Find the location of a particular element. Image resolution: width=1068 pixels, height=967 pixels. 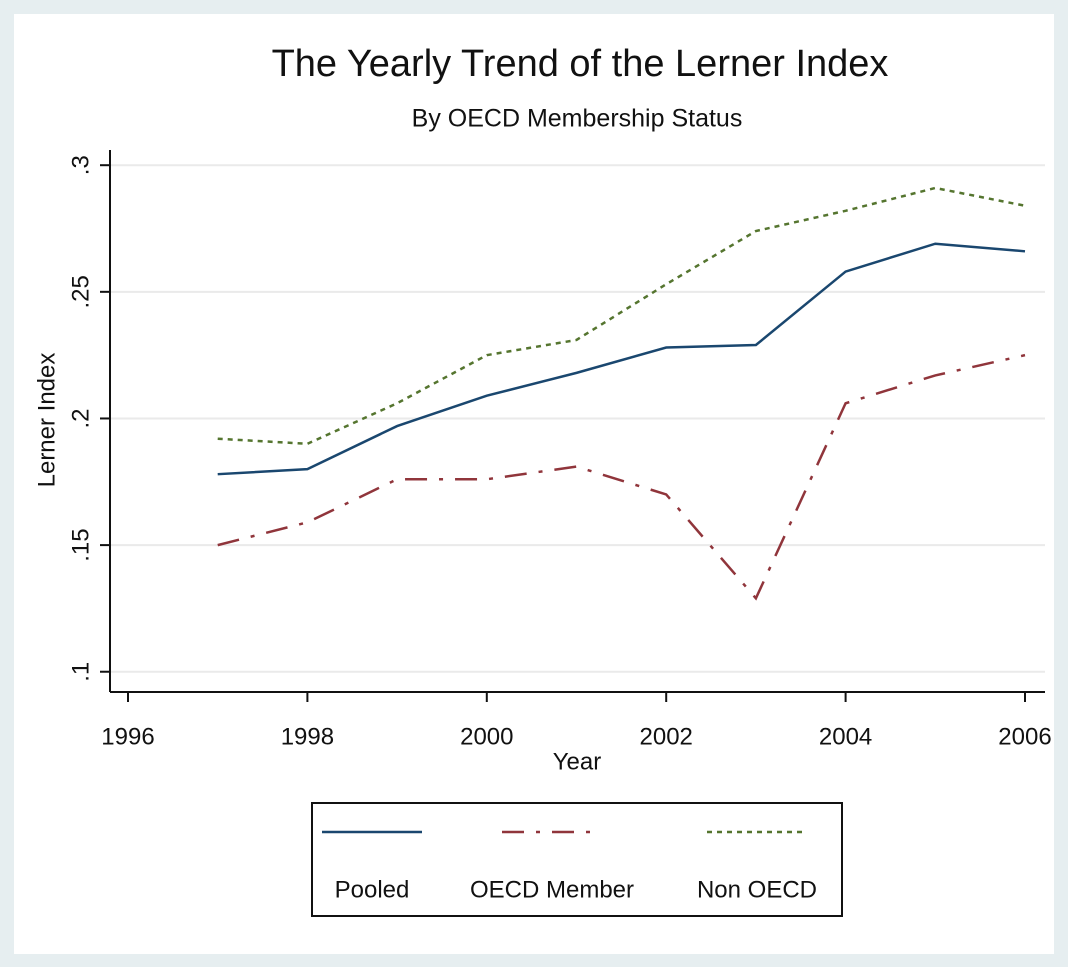

y-tick-label: .3 is located at coordinates (80, 165).